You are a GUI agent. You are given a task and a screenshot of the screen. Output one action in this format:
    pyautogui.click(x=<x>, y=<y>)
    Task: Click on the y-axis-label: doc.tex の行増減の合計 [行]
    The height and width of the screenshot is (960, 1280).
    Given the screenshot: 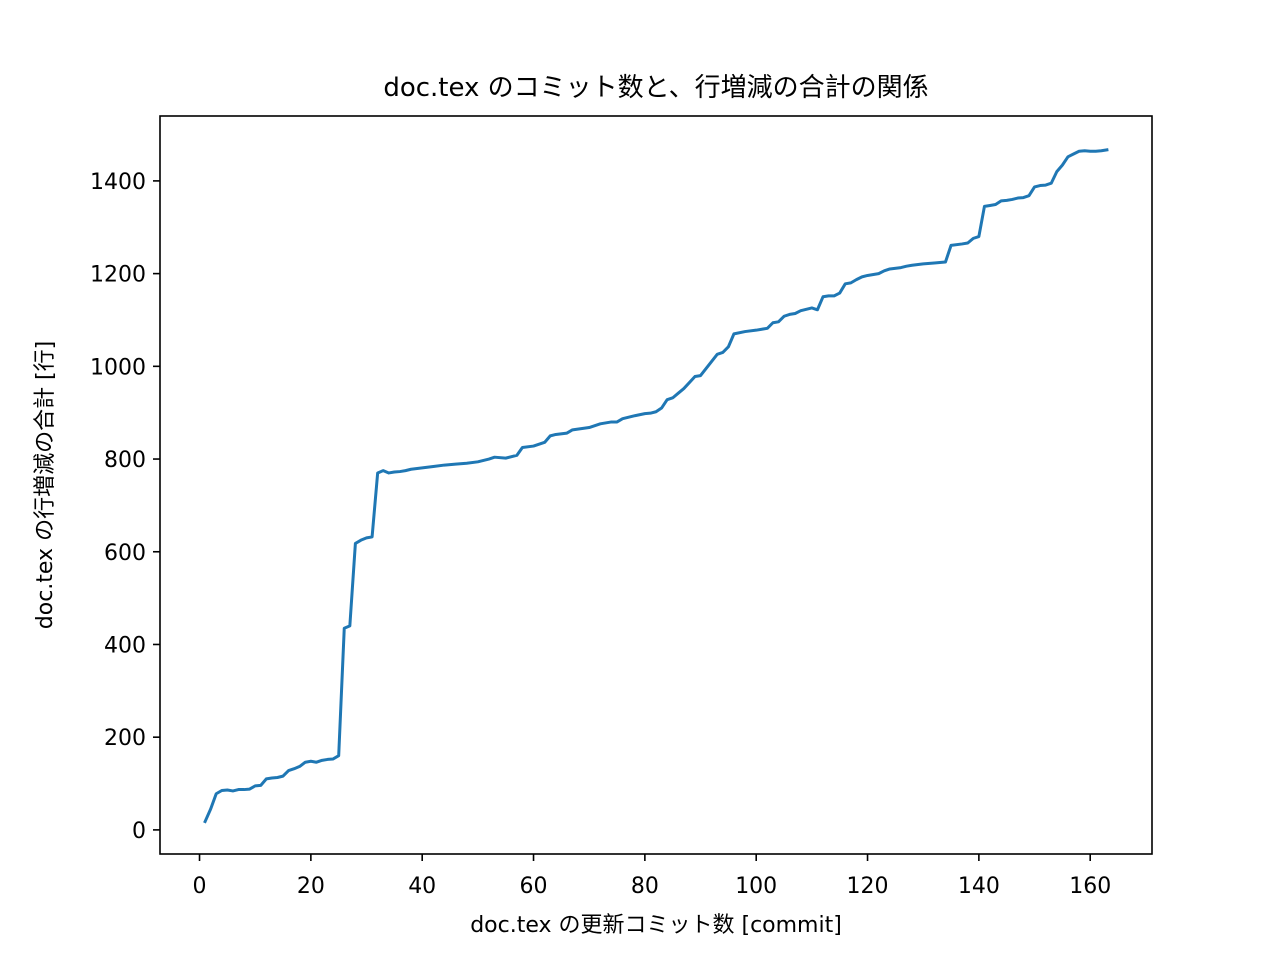 What is the action you would take?
    pyautogui.click(x=45, y=485)
    